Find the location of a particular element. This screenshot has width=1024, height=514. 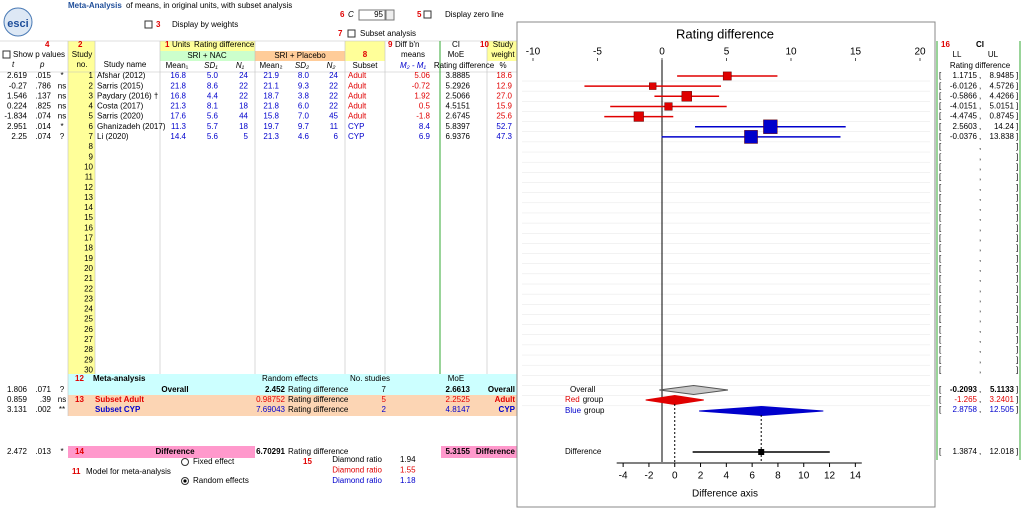

c-spinner is located at coordinates (390, 15).